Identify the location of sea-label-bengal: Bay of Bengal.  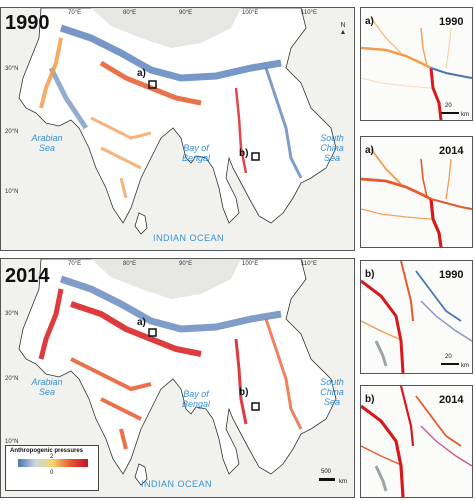
(196, 399).